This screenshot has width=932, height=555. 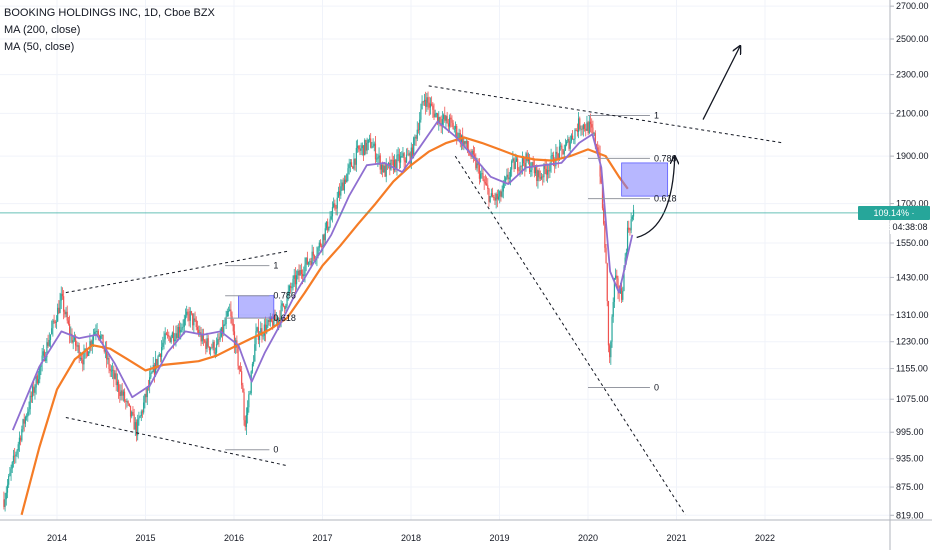 I want to click on y-tick-label: 1155.00, so click(x=912, y=369).